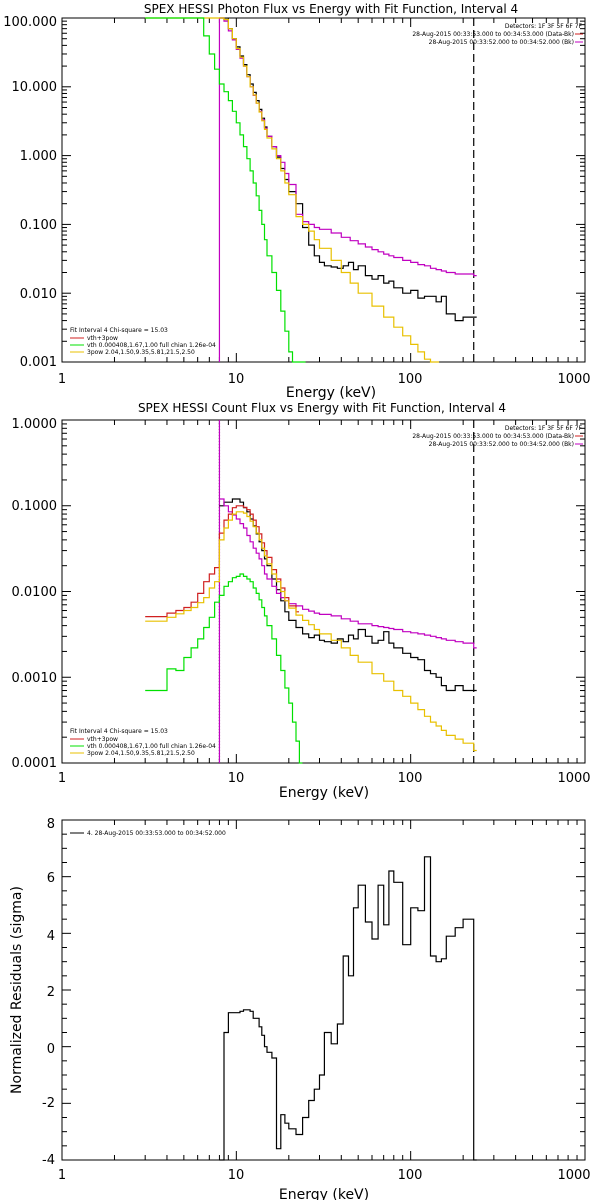 This screenshot has height=1200, width=600. I want to click on y-tick-label: 8, so click(51, 824).